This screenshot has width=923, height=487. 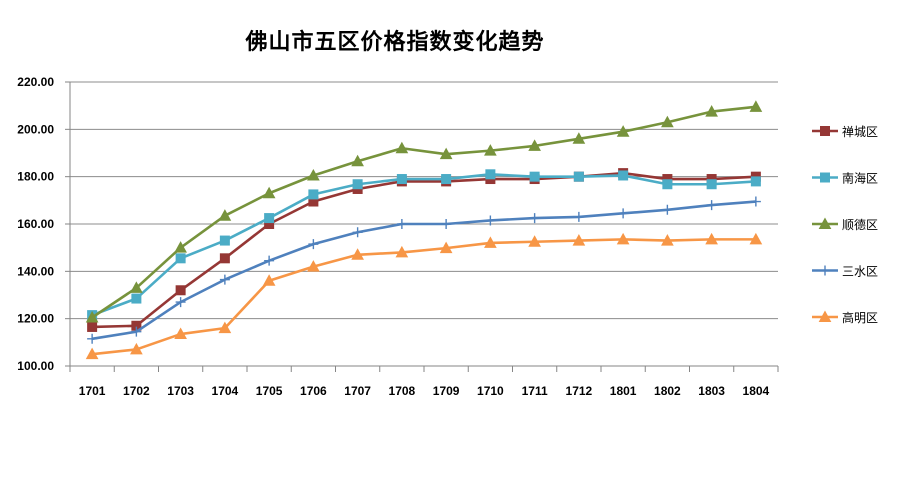 What do you see at coordinates (136, 391) in the screenshot?
I see `x-tick-label: 1702` at bounding box center [136, 391].